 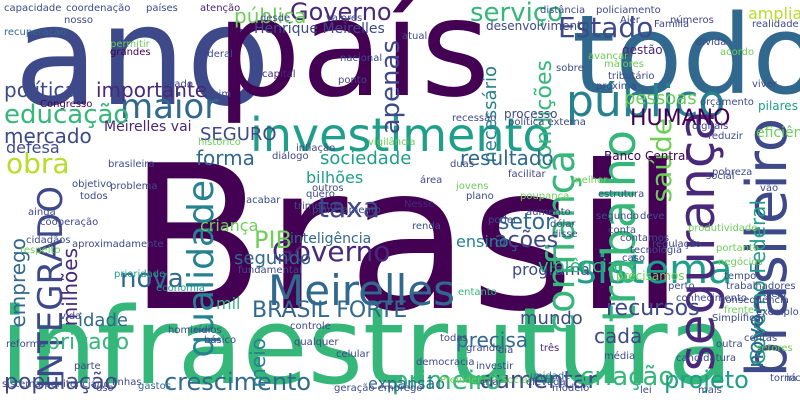 What do you see at coordinates (545, 196) in the screenshot?
I see `word-187: poupança` at bounding box center [545, 196].